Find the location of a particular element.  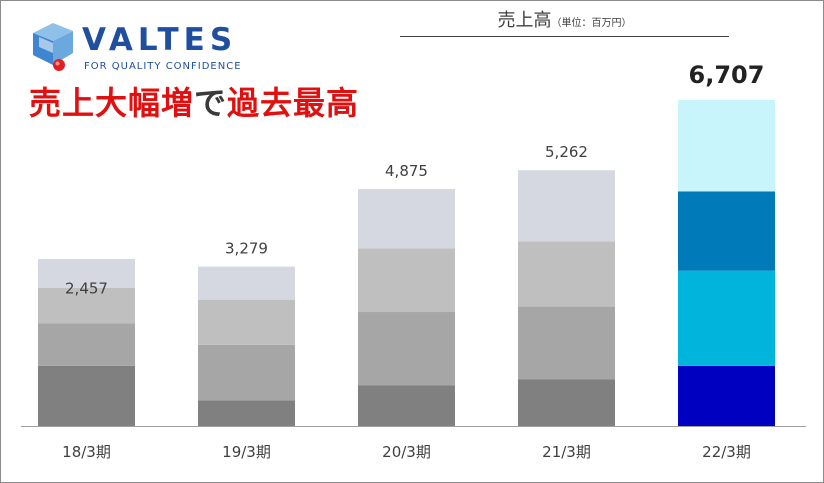

brand-name: VALTES is located at coordinates (160, 40).